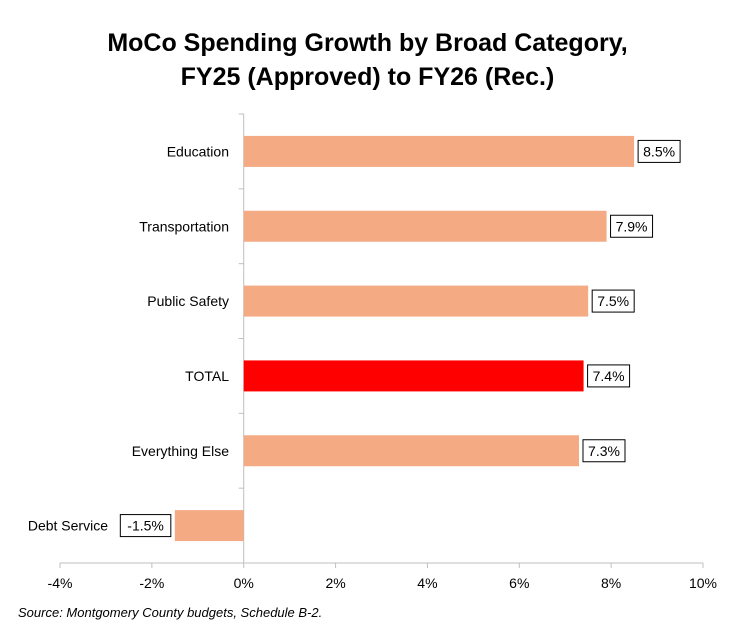 The width and height of the screenshot is (735, 638). I want to click on category-label: Education, so click(198, 151).